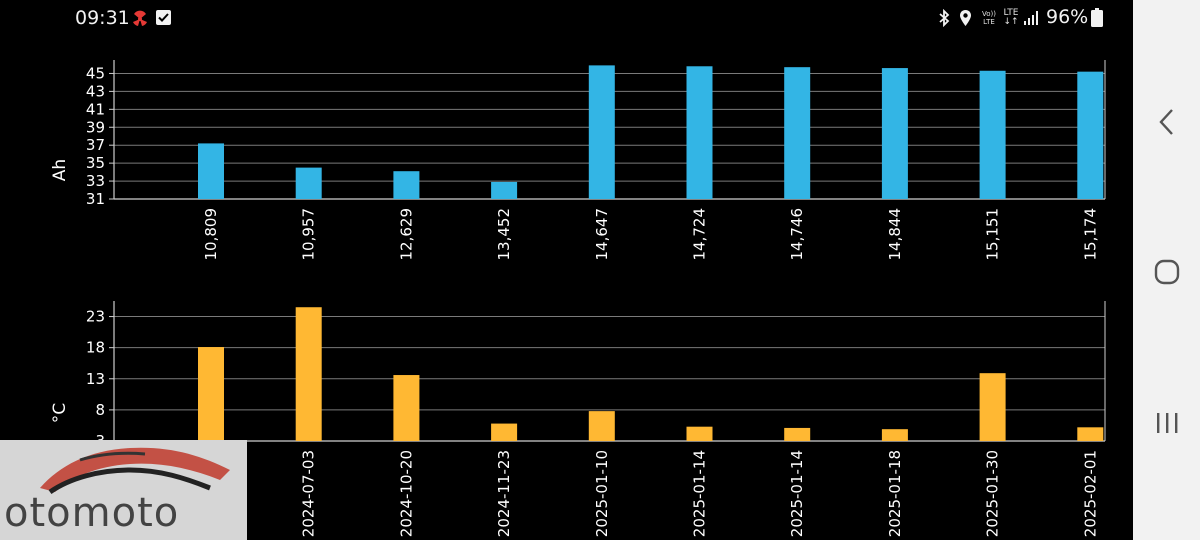  I want to click on y-axis-title: °C, so click(60, 413).